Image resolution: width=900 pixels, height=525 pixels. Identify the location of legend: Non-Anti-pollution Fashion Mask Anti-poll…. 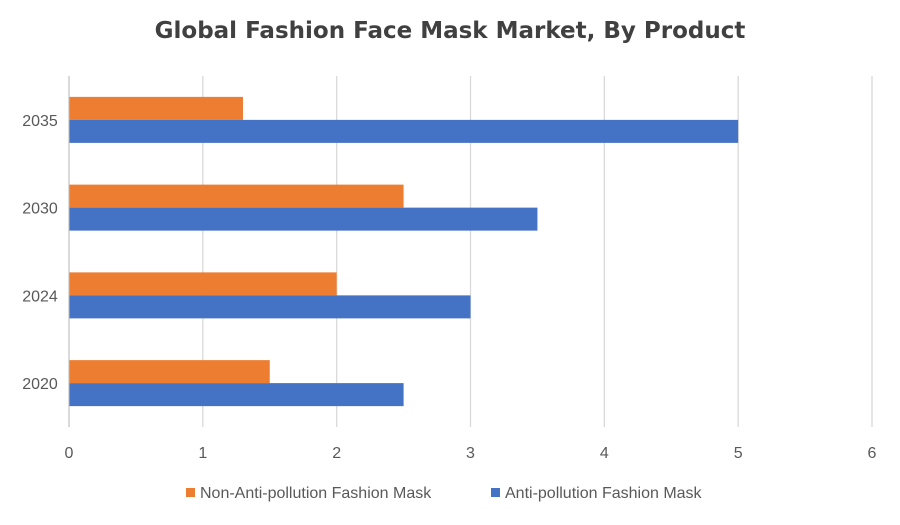
(444, 493).